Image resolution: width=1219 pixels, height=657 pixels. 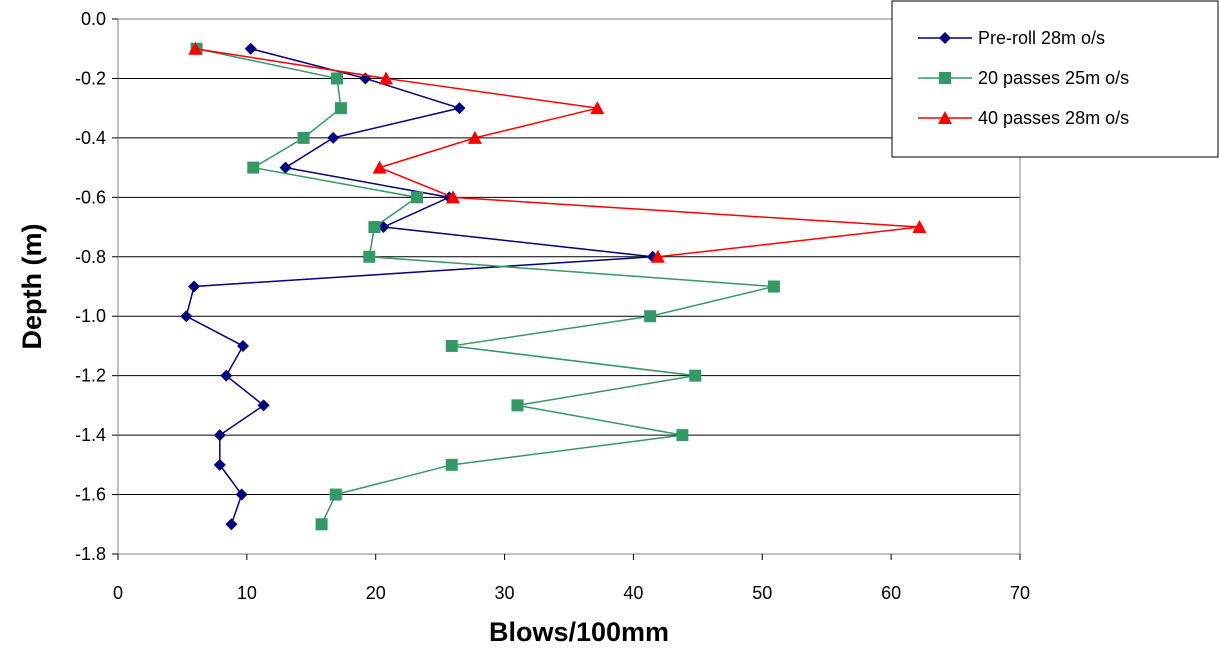 I want to click on x-tick-label: 70, so click(x=1020, y=593).